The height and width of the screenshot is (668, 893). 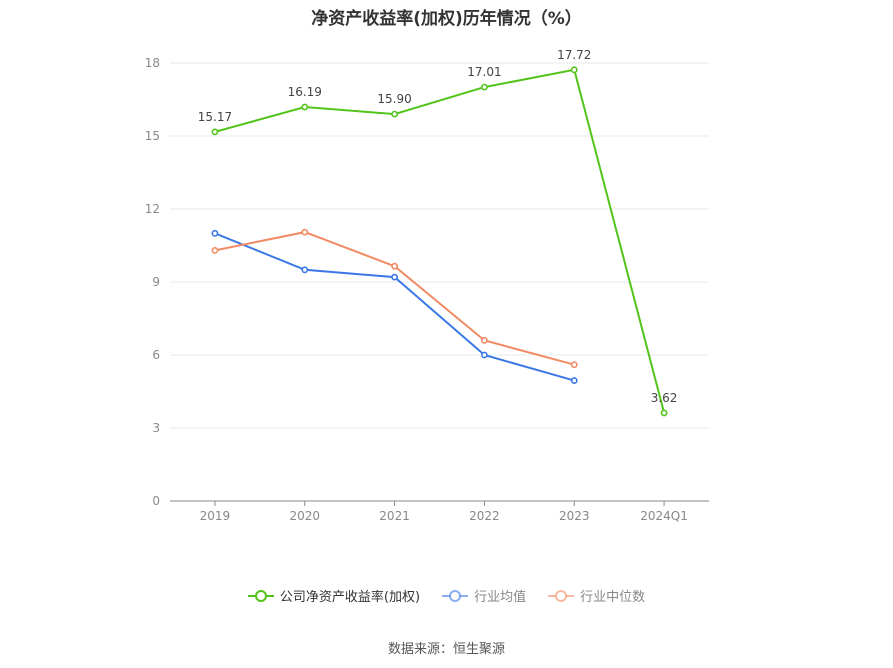 I want to click on chart-title: 净资产收益率(加权)历年情况（%）, so click(x=446, y=19).